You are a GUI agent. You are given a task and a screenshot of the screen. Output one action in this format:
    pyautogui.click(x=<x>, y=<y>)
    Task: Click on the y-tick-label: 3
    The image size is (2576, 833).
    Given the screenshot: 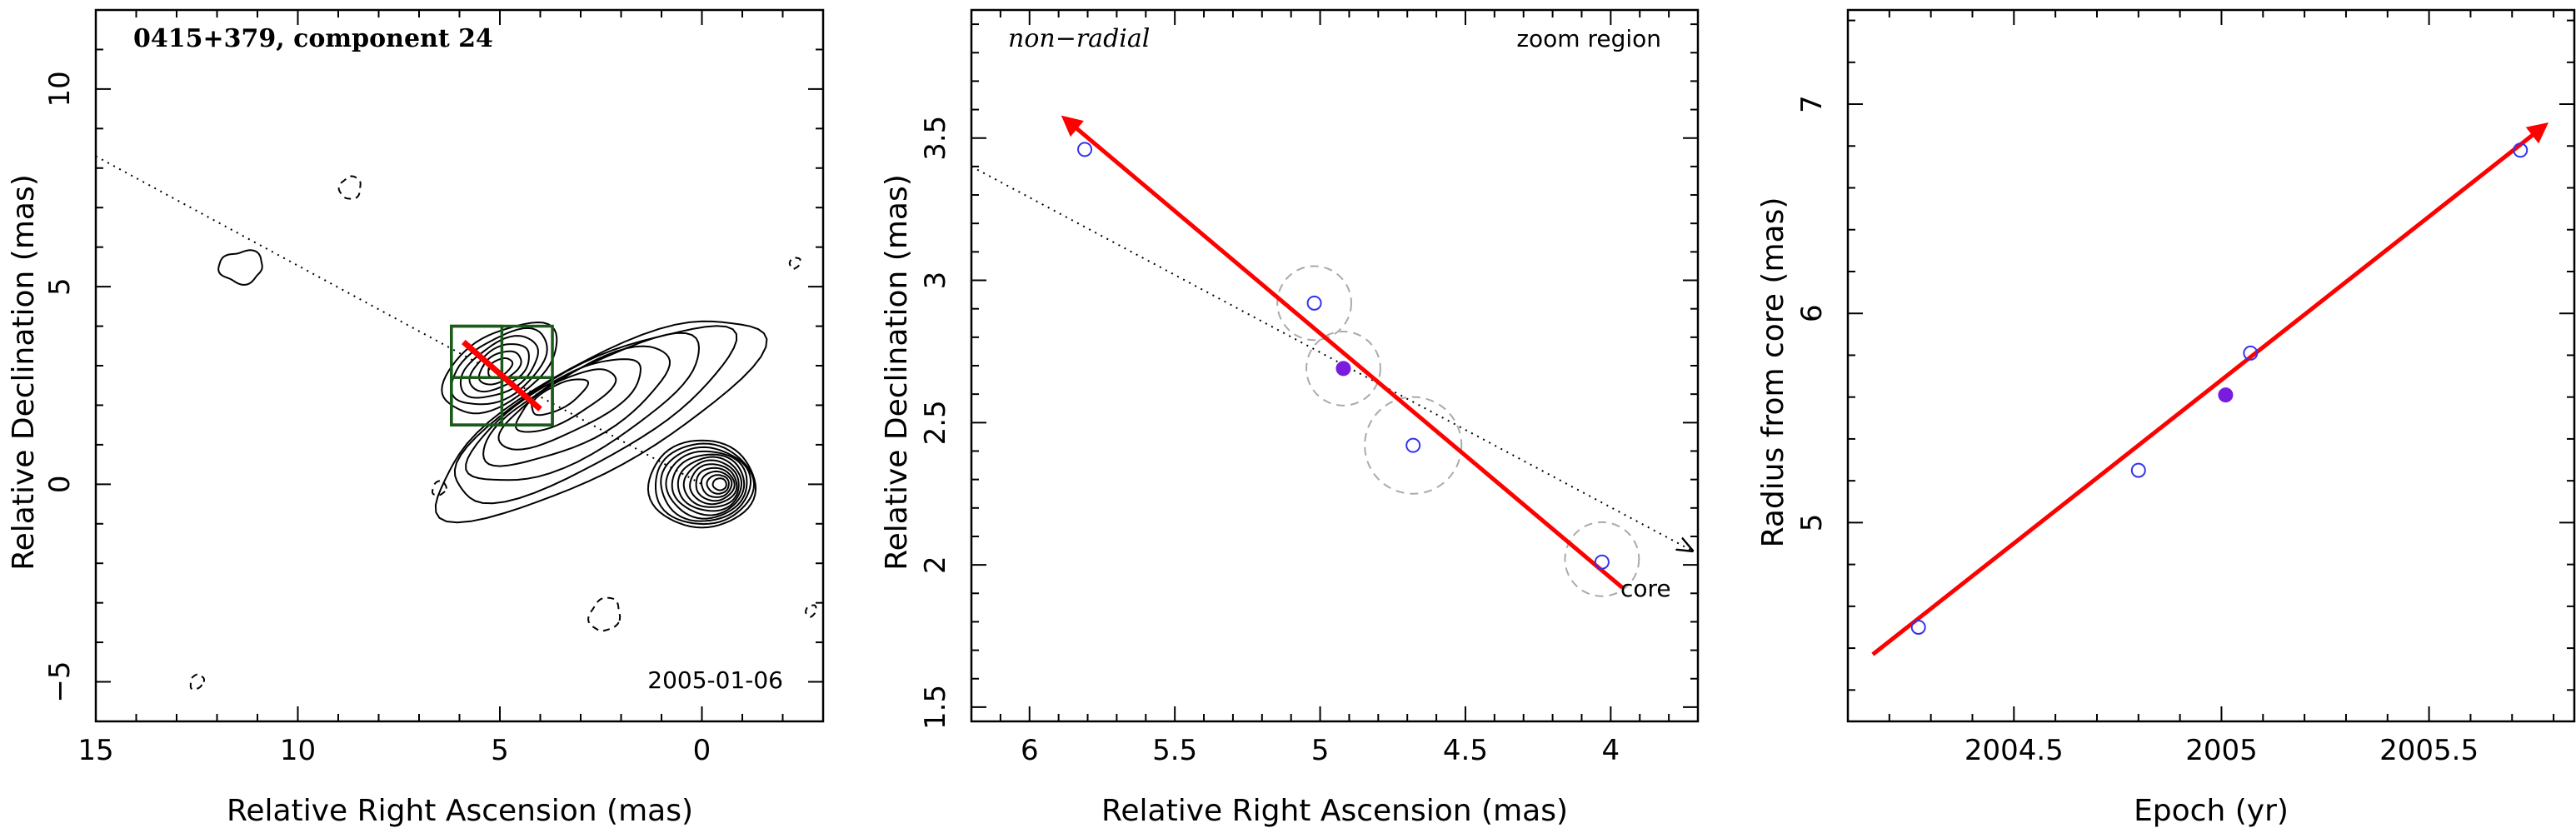 What is the action you would take?
    pyautogui.click(x=935, y=281)
    